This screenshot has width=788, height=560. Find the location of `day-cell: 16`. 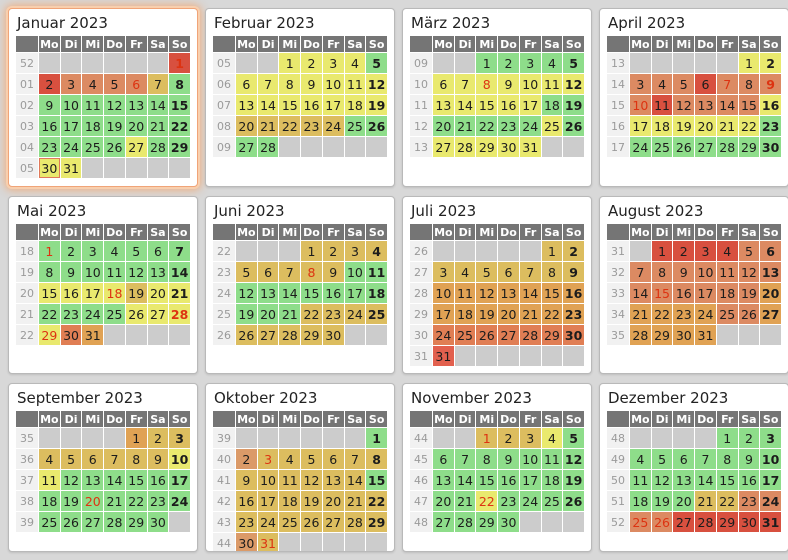

day-cell: 16 is located at coordinates (311, 105).